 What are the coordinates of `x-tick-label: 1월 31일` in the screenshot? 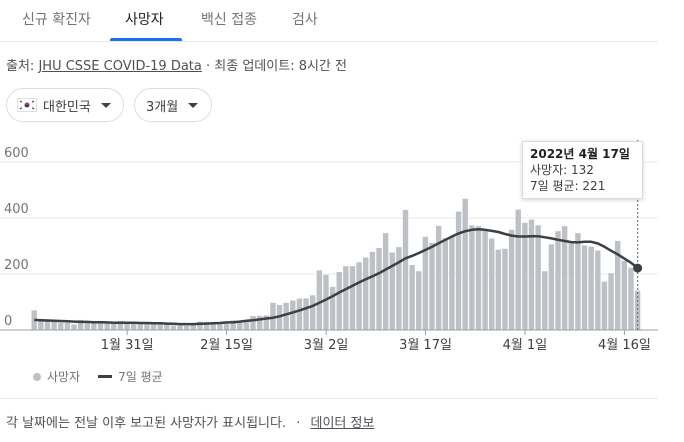 It's located at (127, 345).